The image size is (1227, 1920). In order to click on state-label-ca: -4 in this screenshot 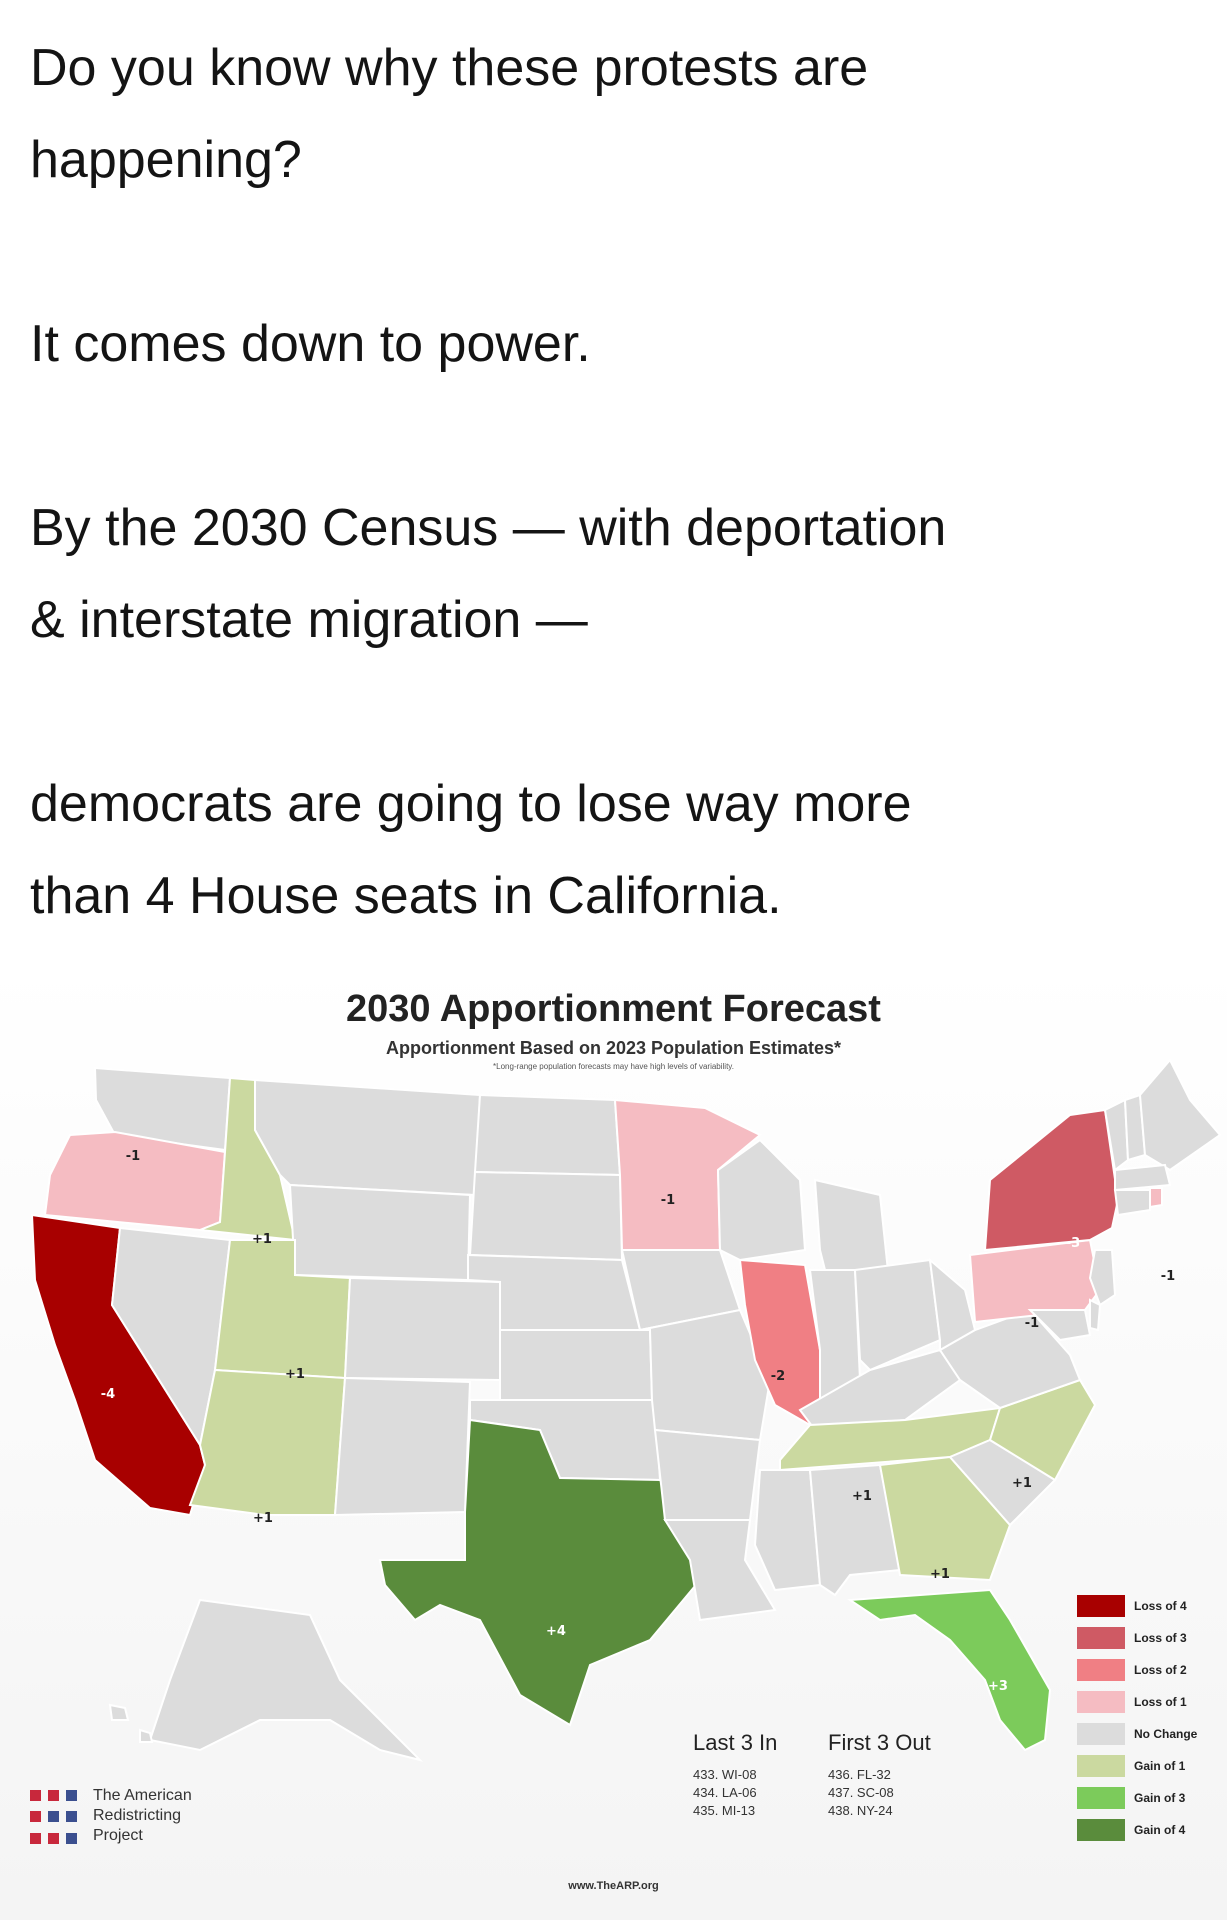, I will do `click(108, 1394)`.